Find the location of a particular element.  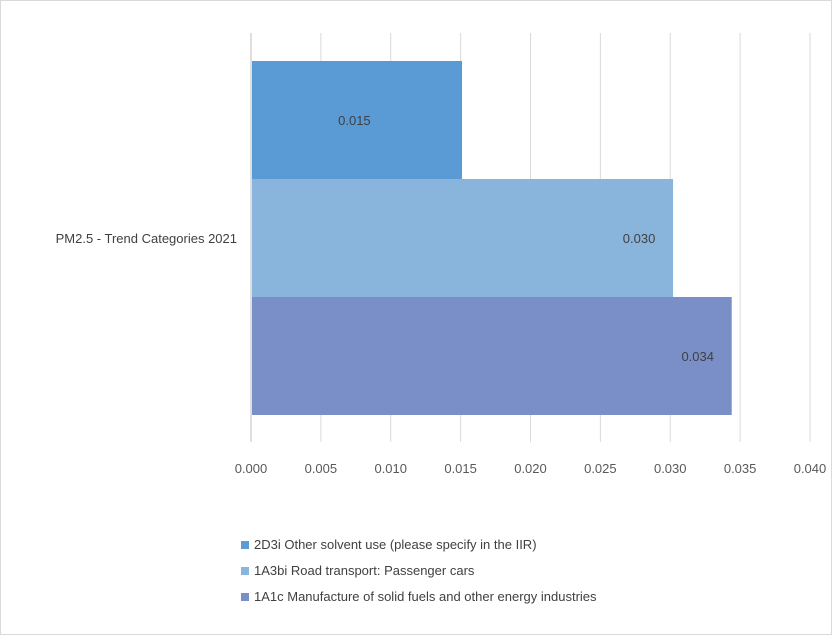

x-tick-label: 0.005 is located at coordinates (321, 468).